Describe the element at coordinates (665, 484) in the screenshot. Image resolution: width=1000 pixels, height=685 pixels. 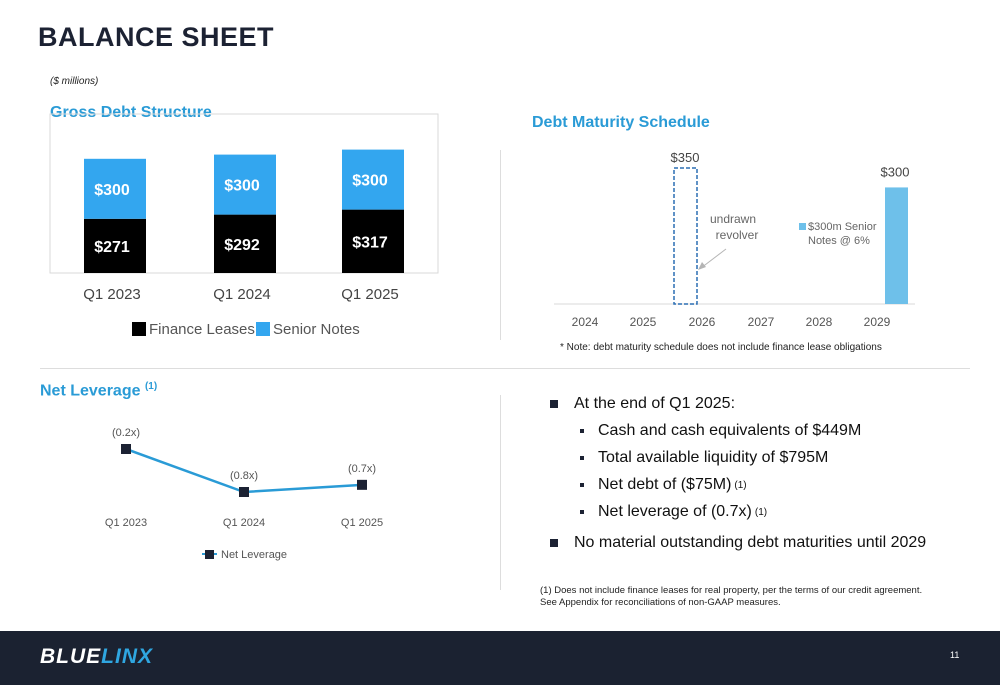
I see `bullet-sub-3-text: Net debt of ($75M)` at that location.